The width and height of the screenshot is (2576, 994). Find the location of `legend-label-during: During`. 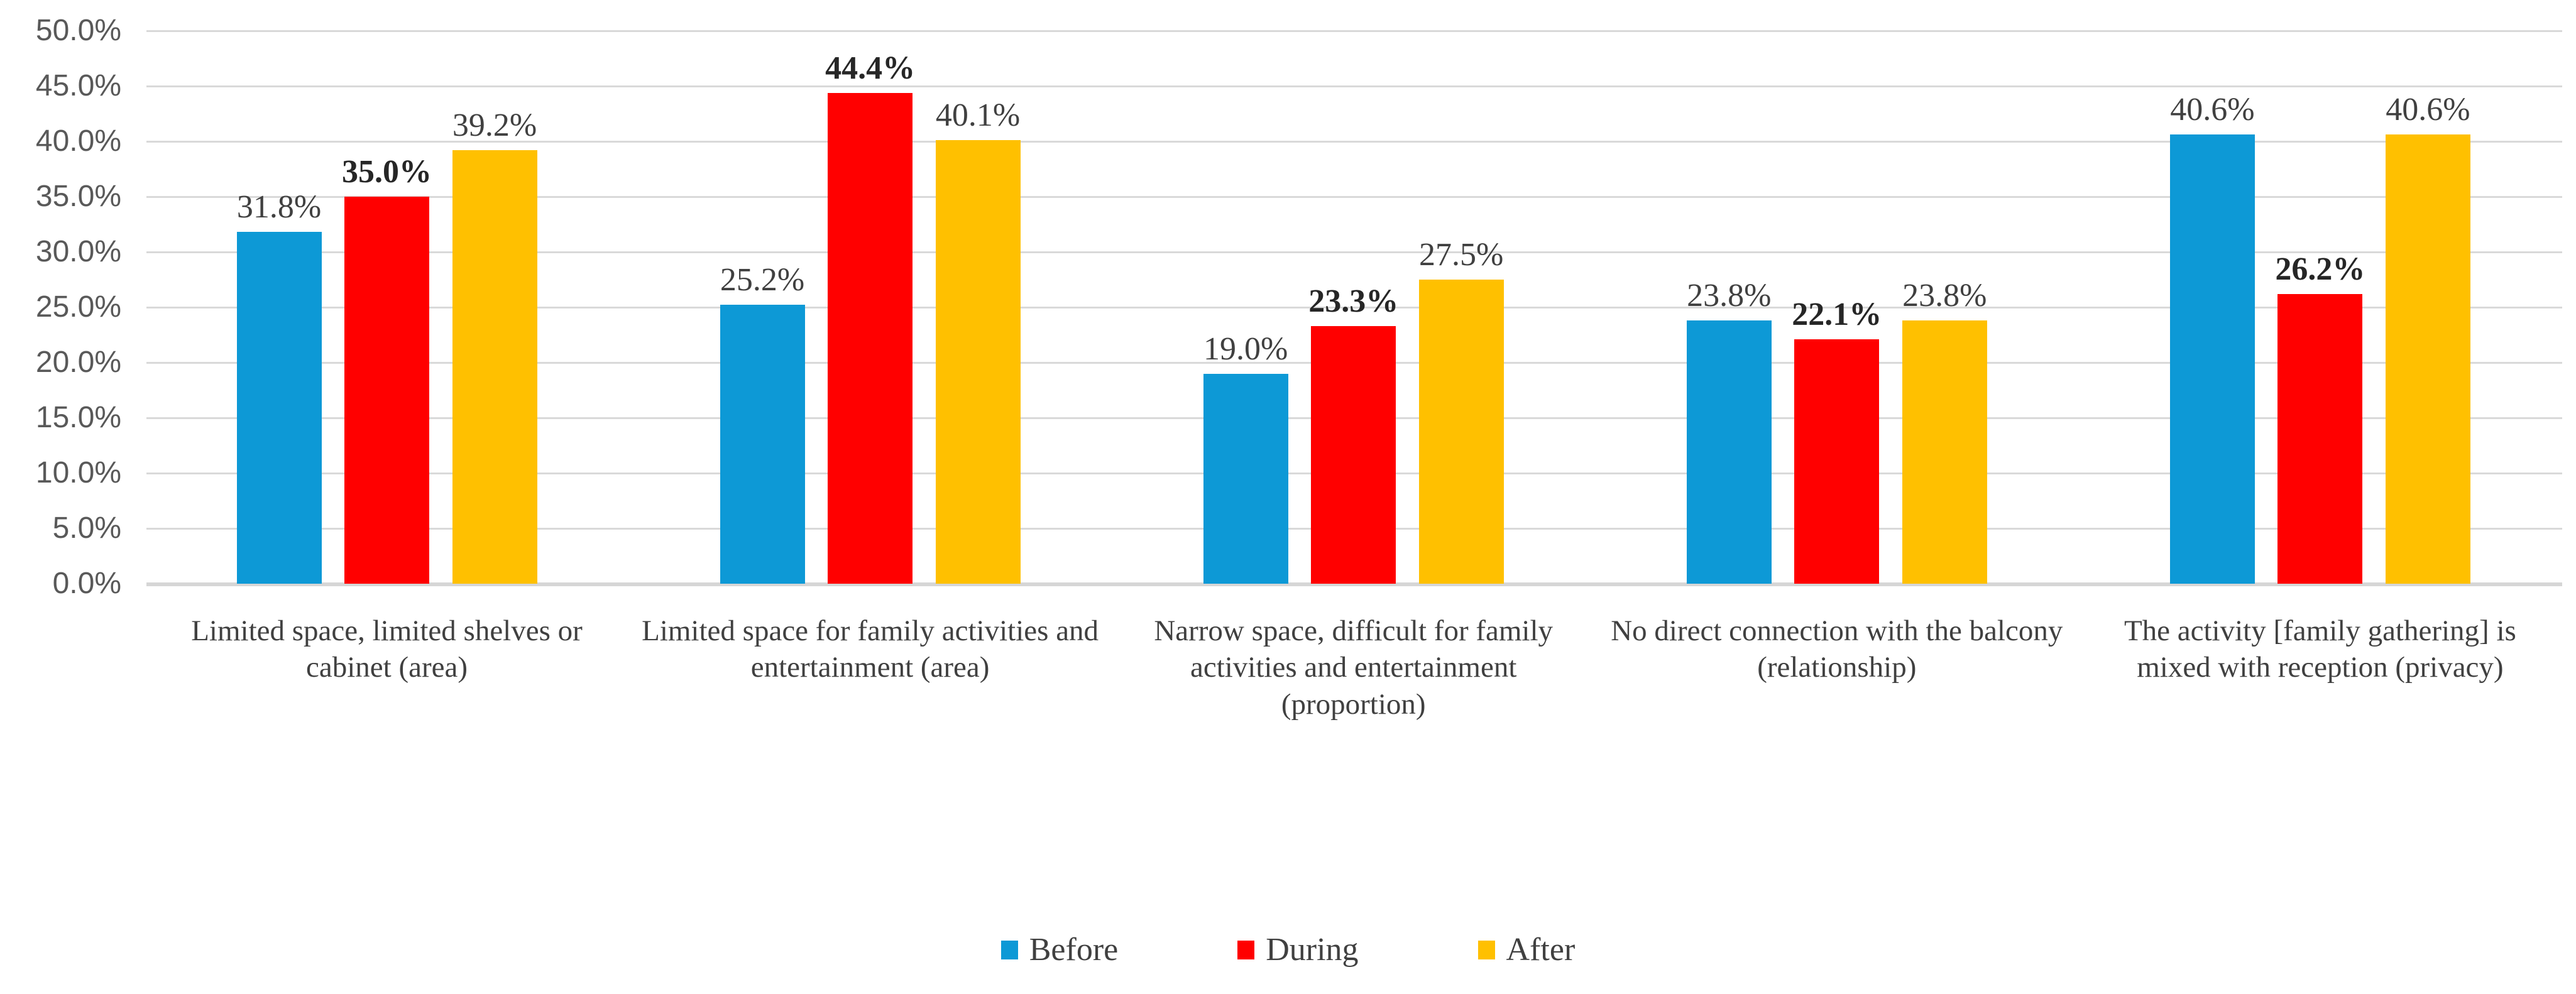

legend-label-during: During is located at coordinates (1312, 950).